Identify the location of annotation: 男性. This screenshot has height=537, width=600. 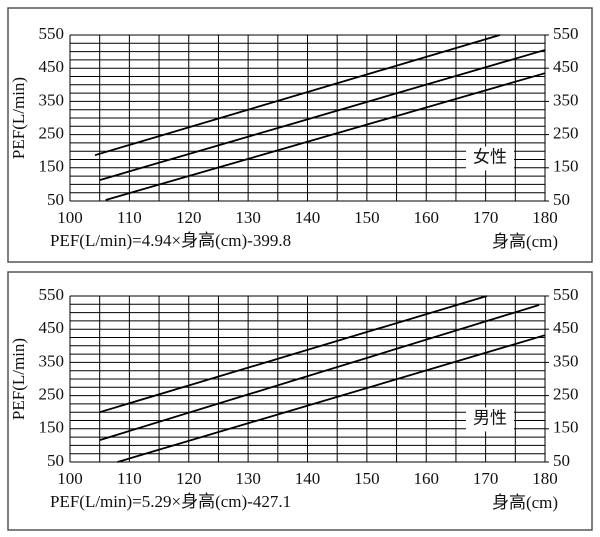
(490, 417).